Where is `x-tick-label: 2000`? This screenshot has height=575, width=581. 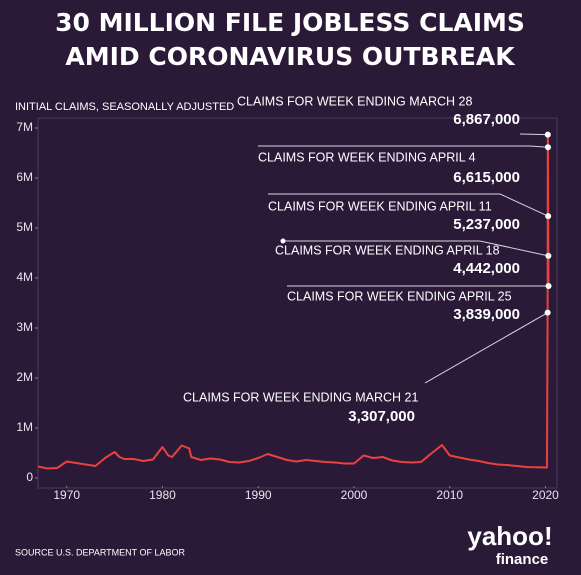
x-tick-label: 2000 is located at coordinates (354, 495).